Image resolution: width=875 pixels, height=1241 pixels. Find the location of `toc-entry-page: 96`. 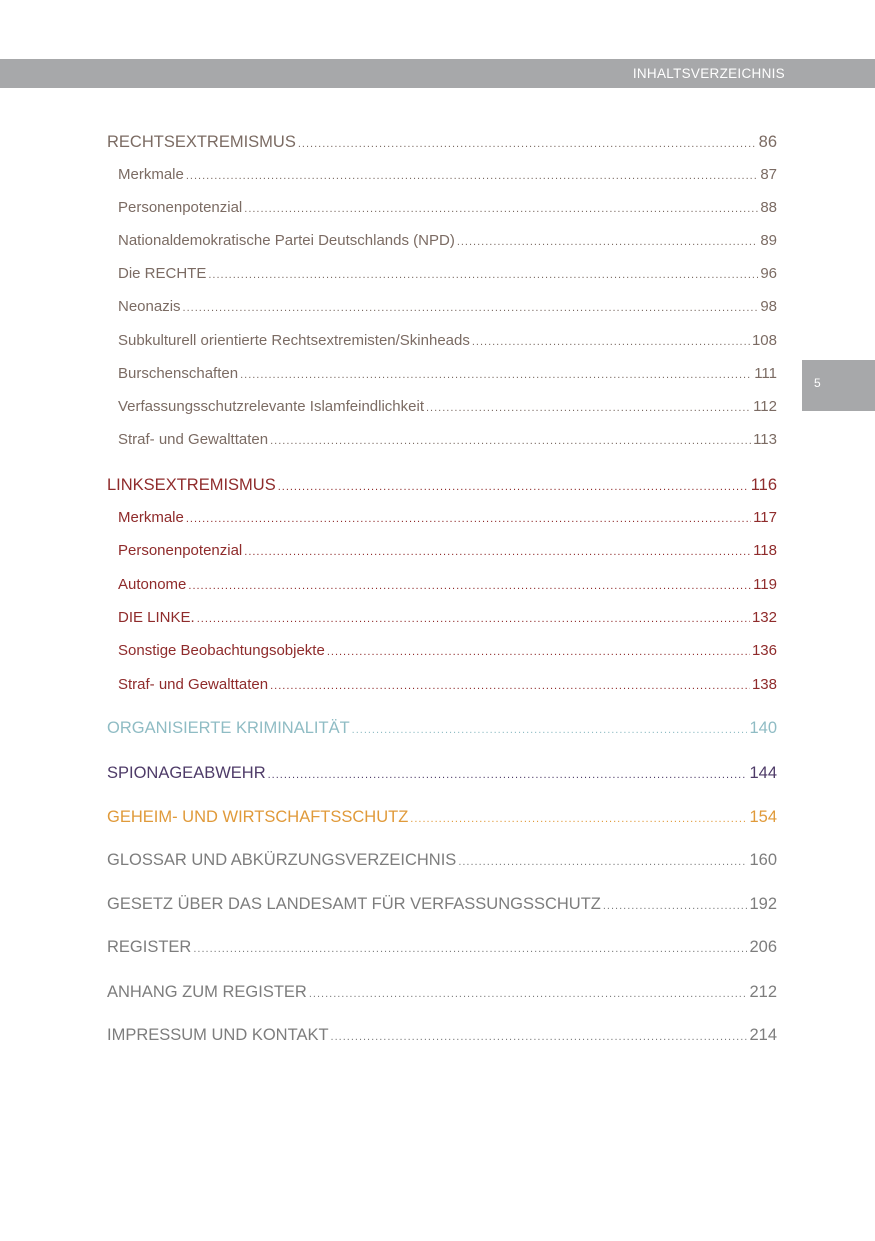

toc-entry-page: 96 is located at coordinates (768, 273).